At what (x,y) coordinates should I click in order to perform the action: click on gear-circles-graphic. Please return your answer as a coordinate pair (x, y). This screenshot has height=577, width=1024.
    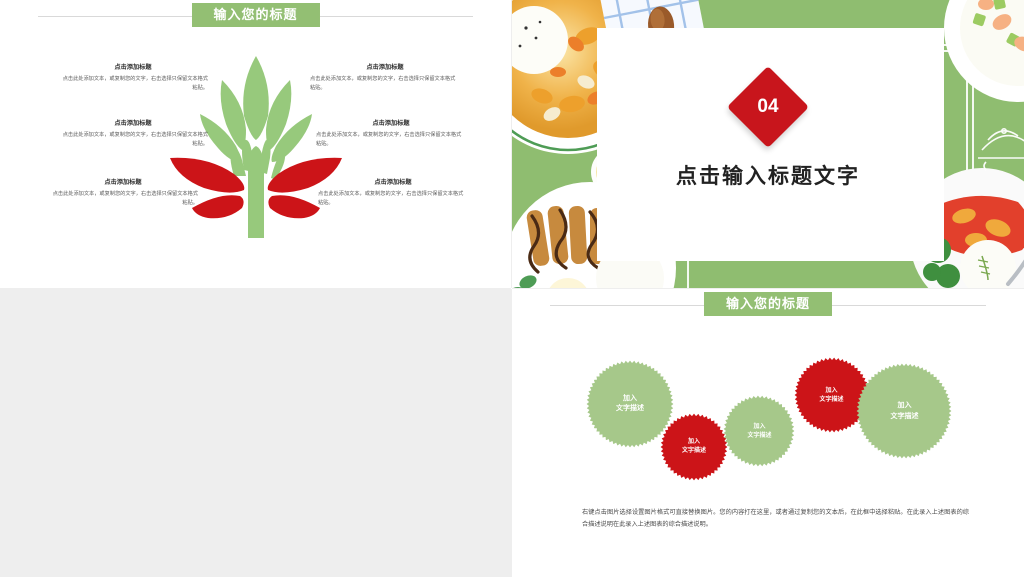
    Looking at the image, I should click on (769, 419).